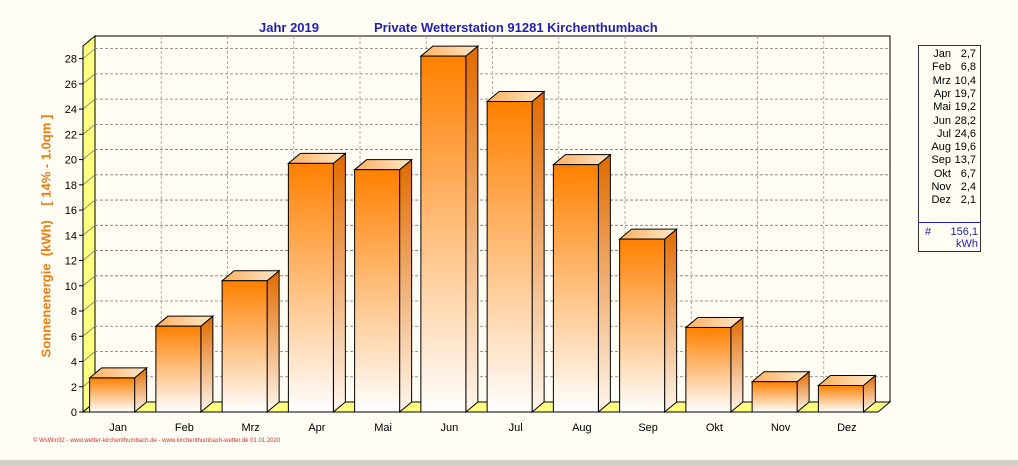  I want to click on x-tick-label: Jan, so click(118, 428).